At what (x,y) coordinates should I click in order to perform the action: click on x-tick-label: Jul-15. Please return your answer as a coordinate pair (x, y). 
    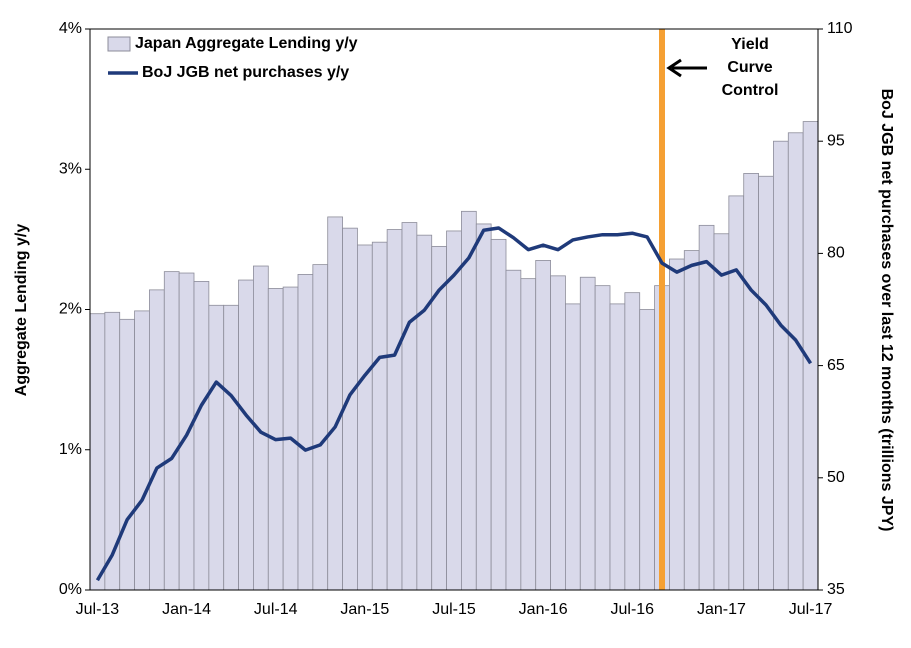
    Looking at the image, I should click on (454, 609).